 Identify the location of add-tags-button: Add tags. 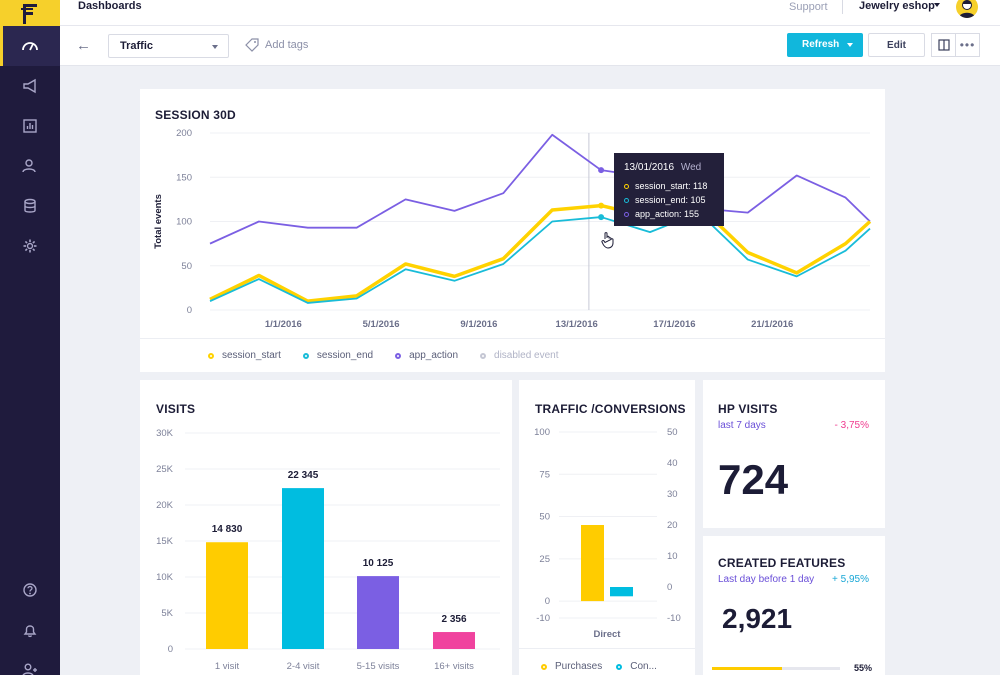
(276, 45).